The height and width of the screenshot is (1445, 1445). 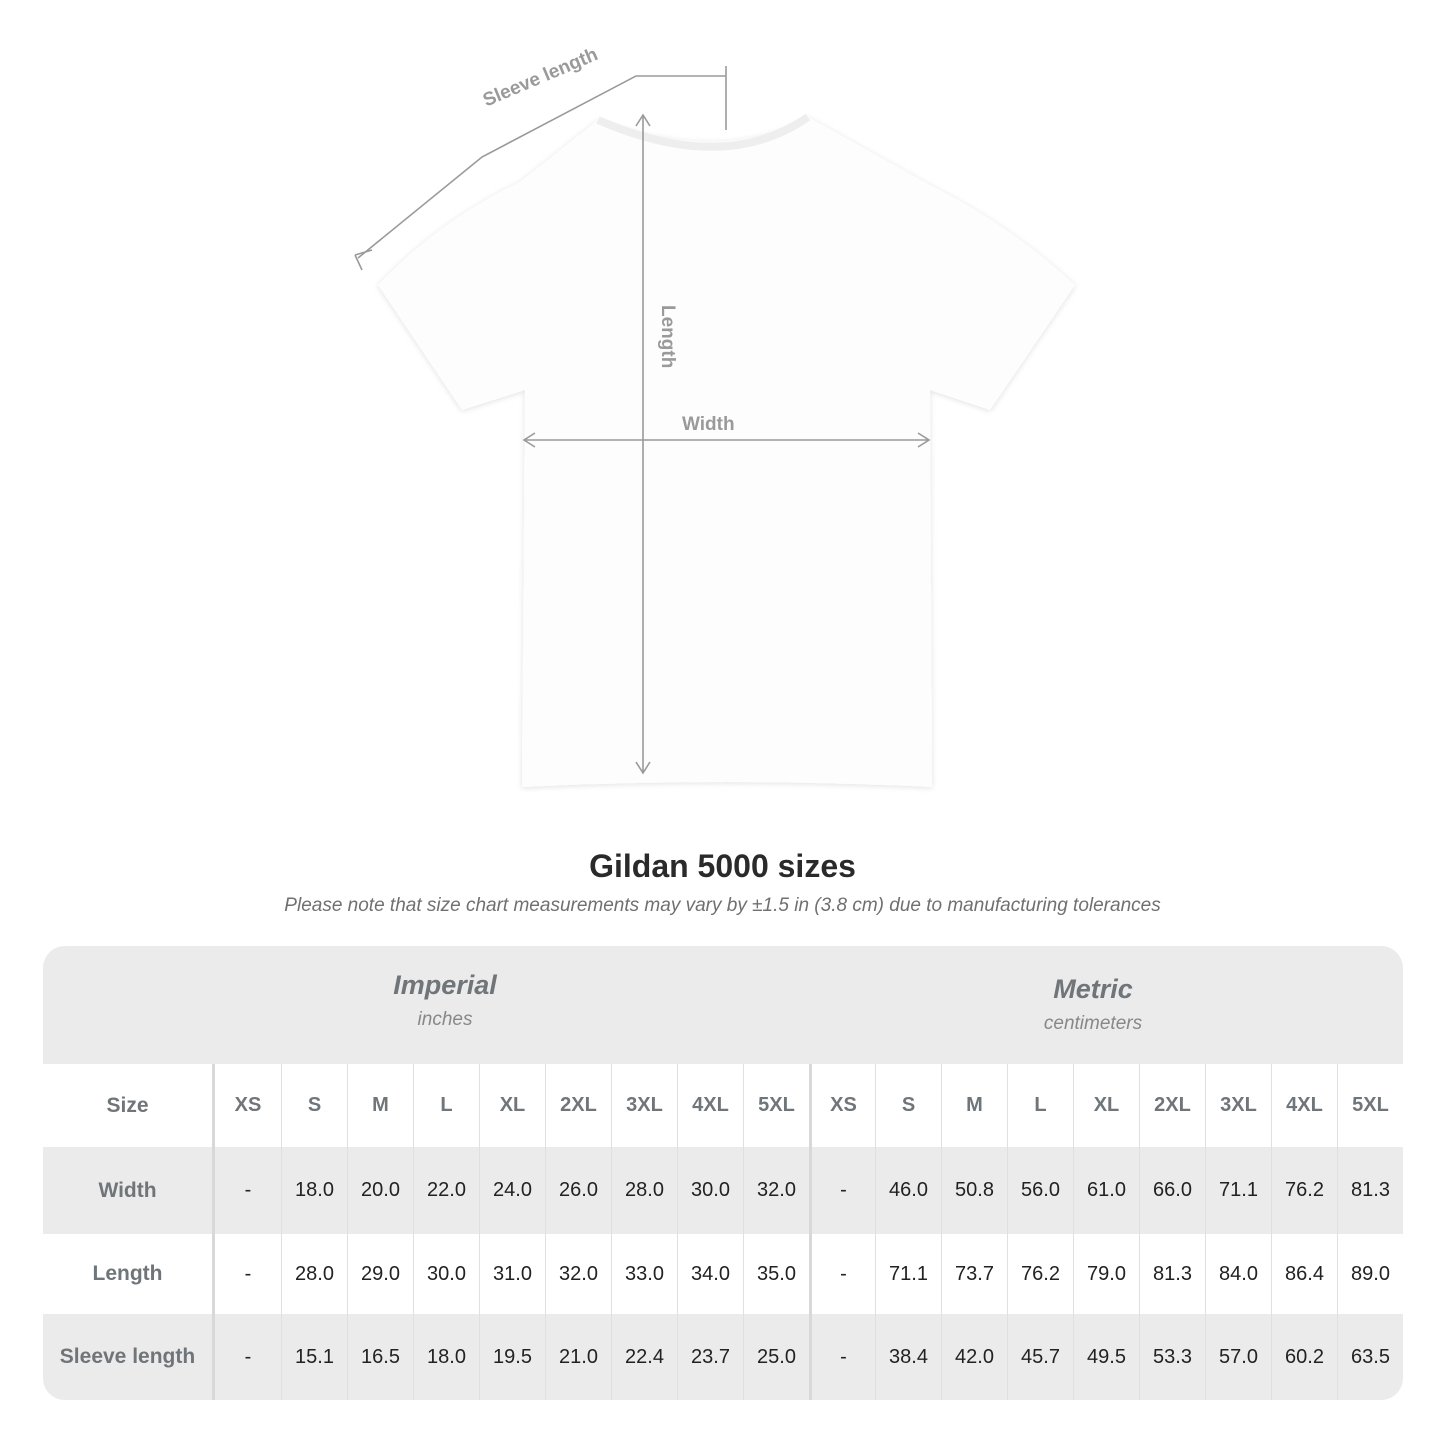 What do you see at coordinates (644, 1274) in the screenshot?
I see `table-cell: 33.0` at bounding box center [644, 1274].